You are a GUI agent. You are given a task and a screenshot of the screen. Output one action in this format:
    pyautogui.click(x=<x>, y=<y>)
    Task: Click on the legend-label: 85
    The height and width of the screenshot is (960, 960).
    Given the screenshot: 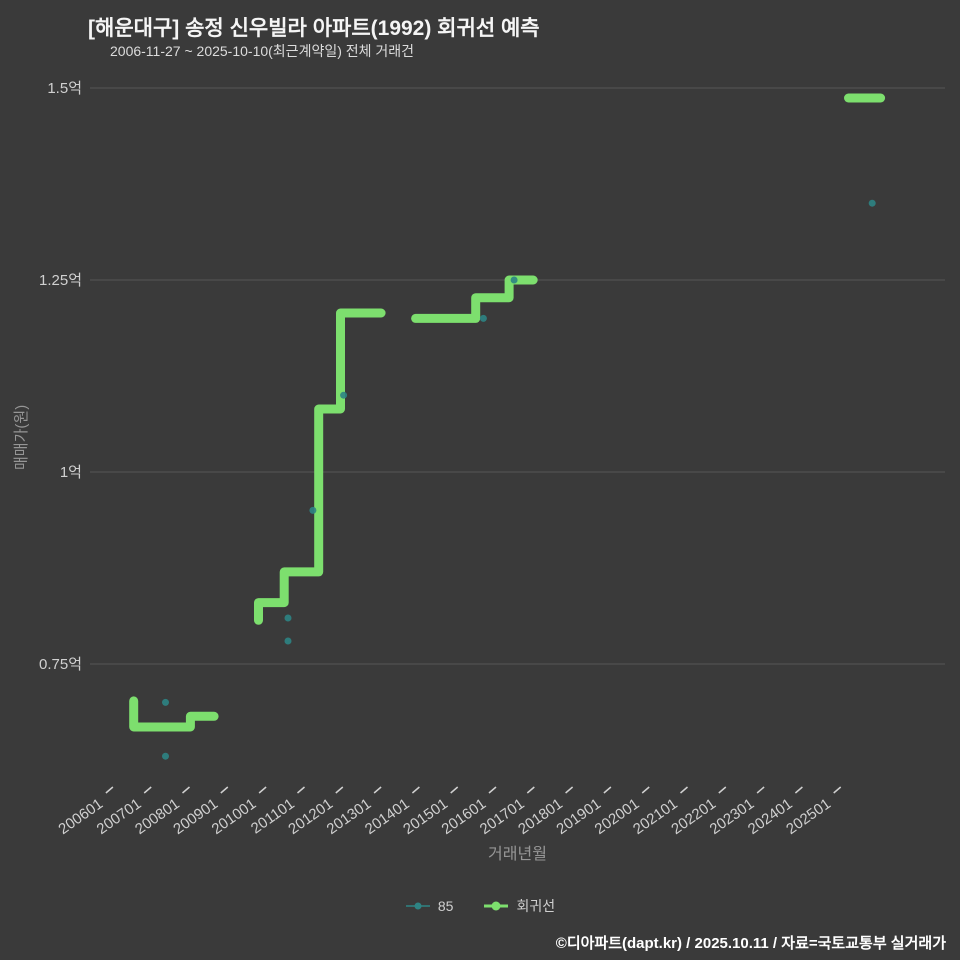 What is the action you would take?
    pyautogui.click(x=445, y=906)
    